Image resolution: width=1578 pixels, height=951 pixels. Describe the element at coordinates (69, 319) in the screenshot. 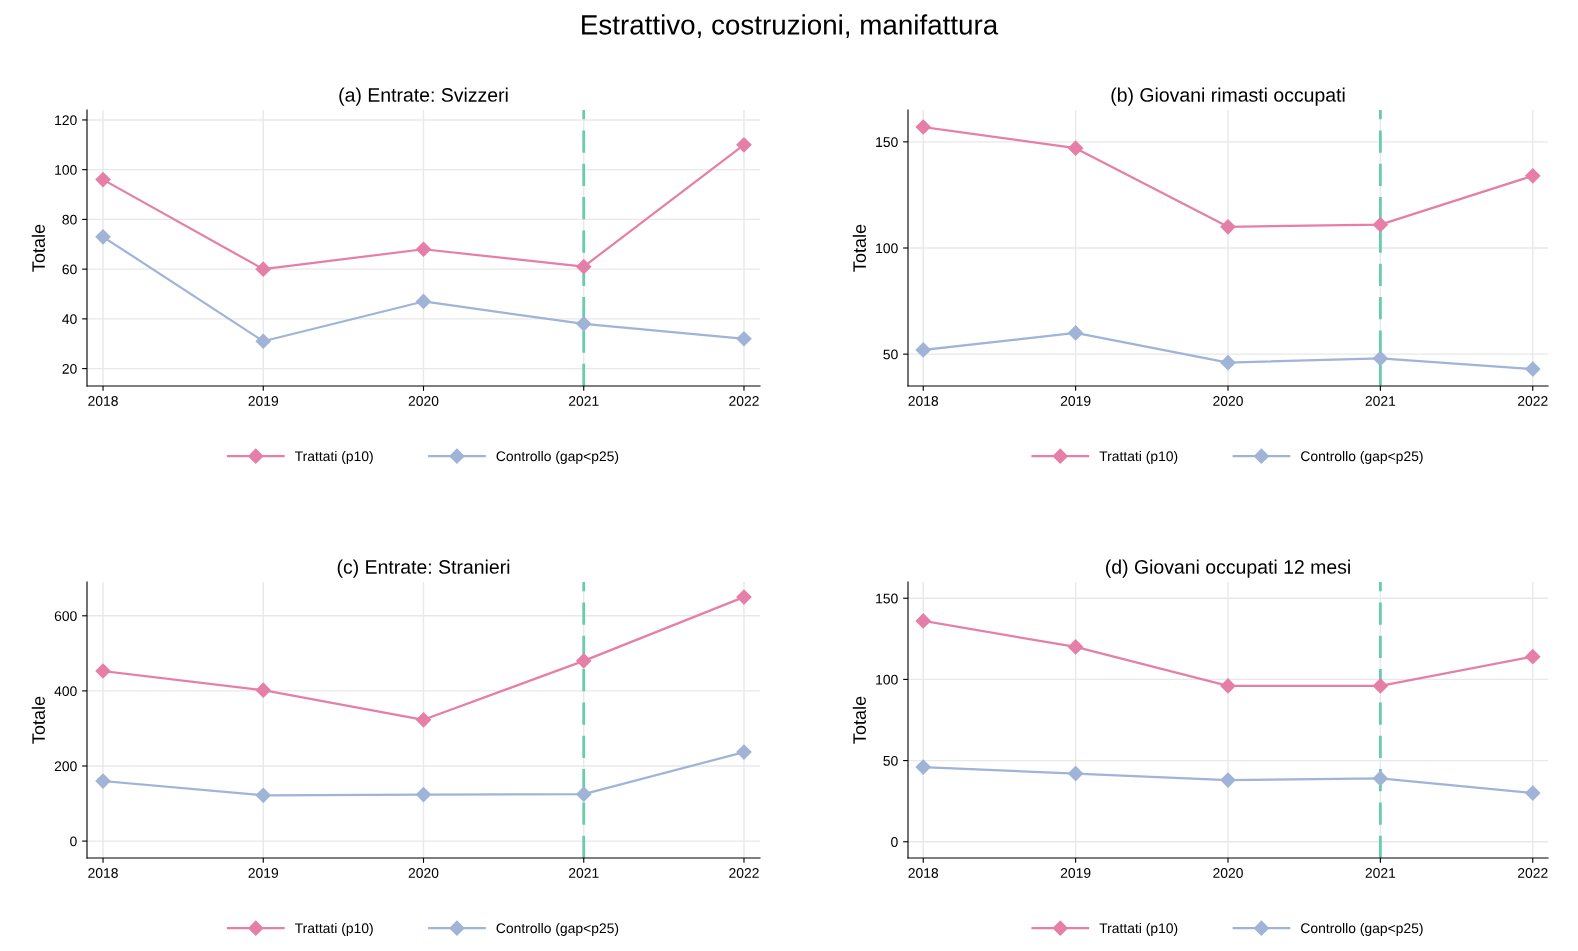

I see `y-tick-label: 40` at that location.